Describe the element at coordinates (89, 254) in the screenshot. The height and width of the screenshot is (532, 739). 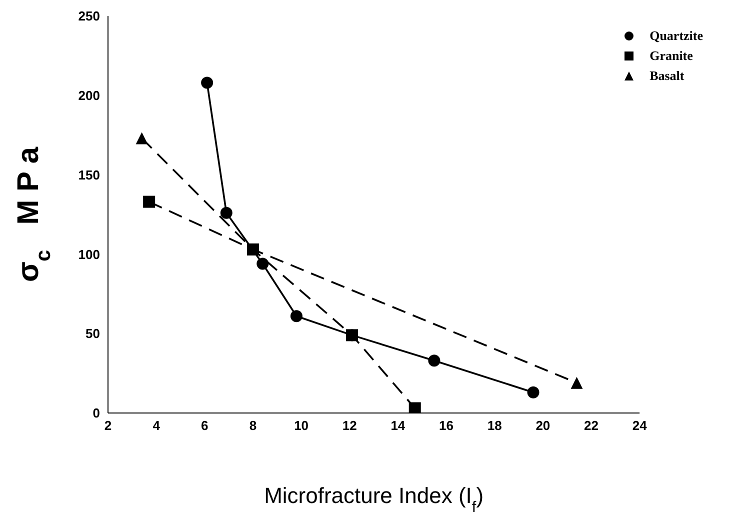
I see `y-tick-label: 100` at that location.